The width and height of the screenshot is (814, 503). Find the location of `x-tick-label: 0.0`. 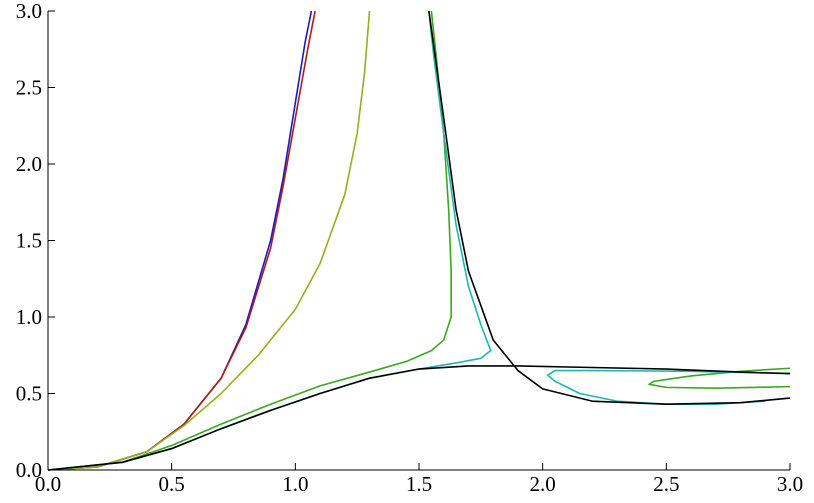

x-tick-label: 0.0 is located at coordinates (48, 484).